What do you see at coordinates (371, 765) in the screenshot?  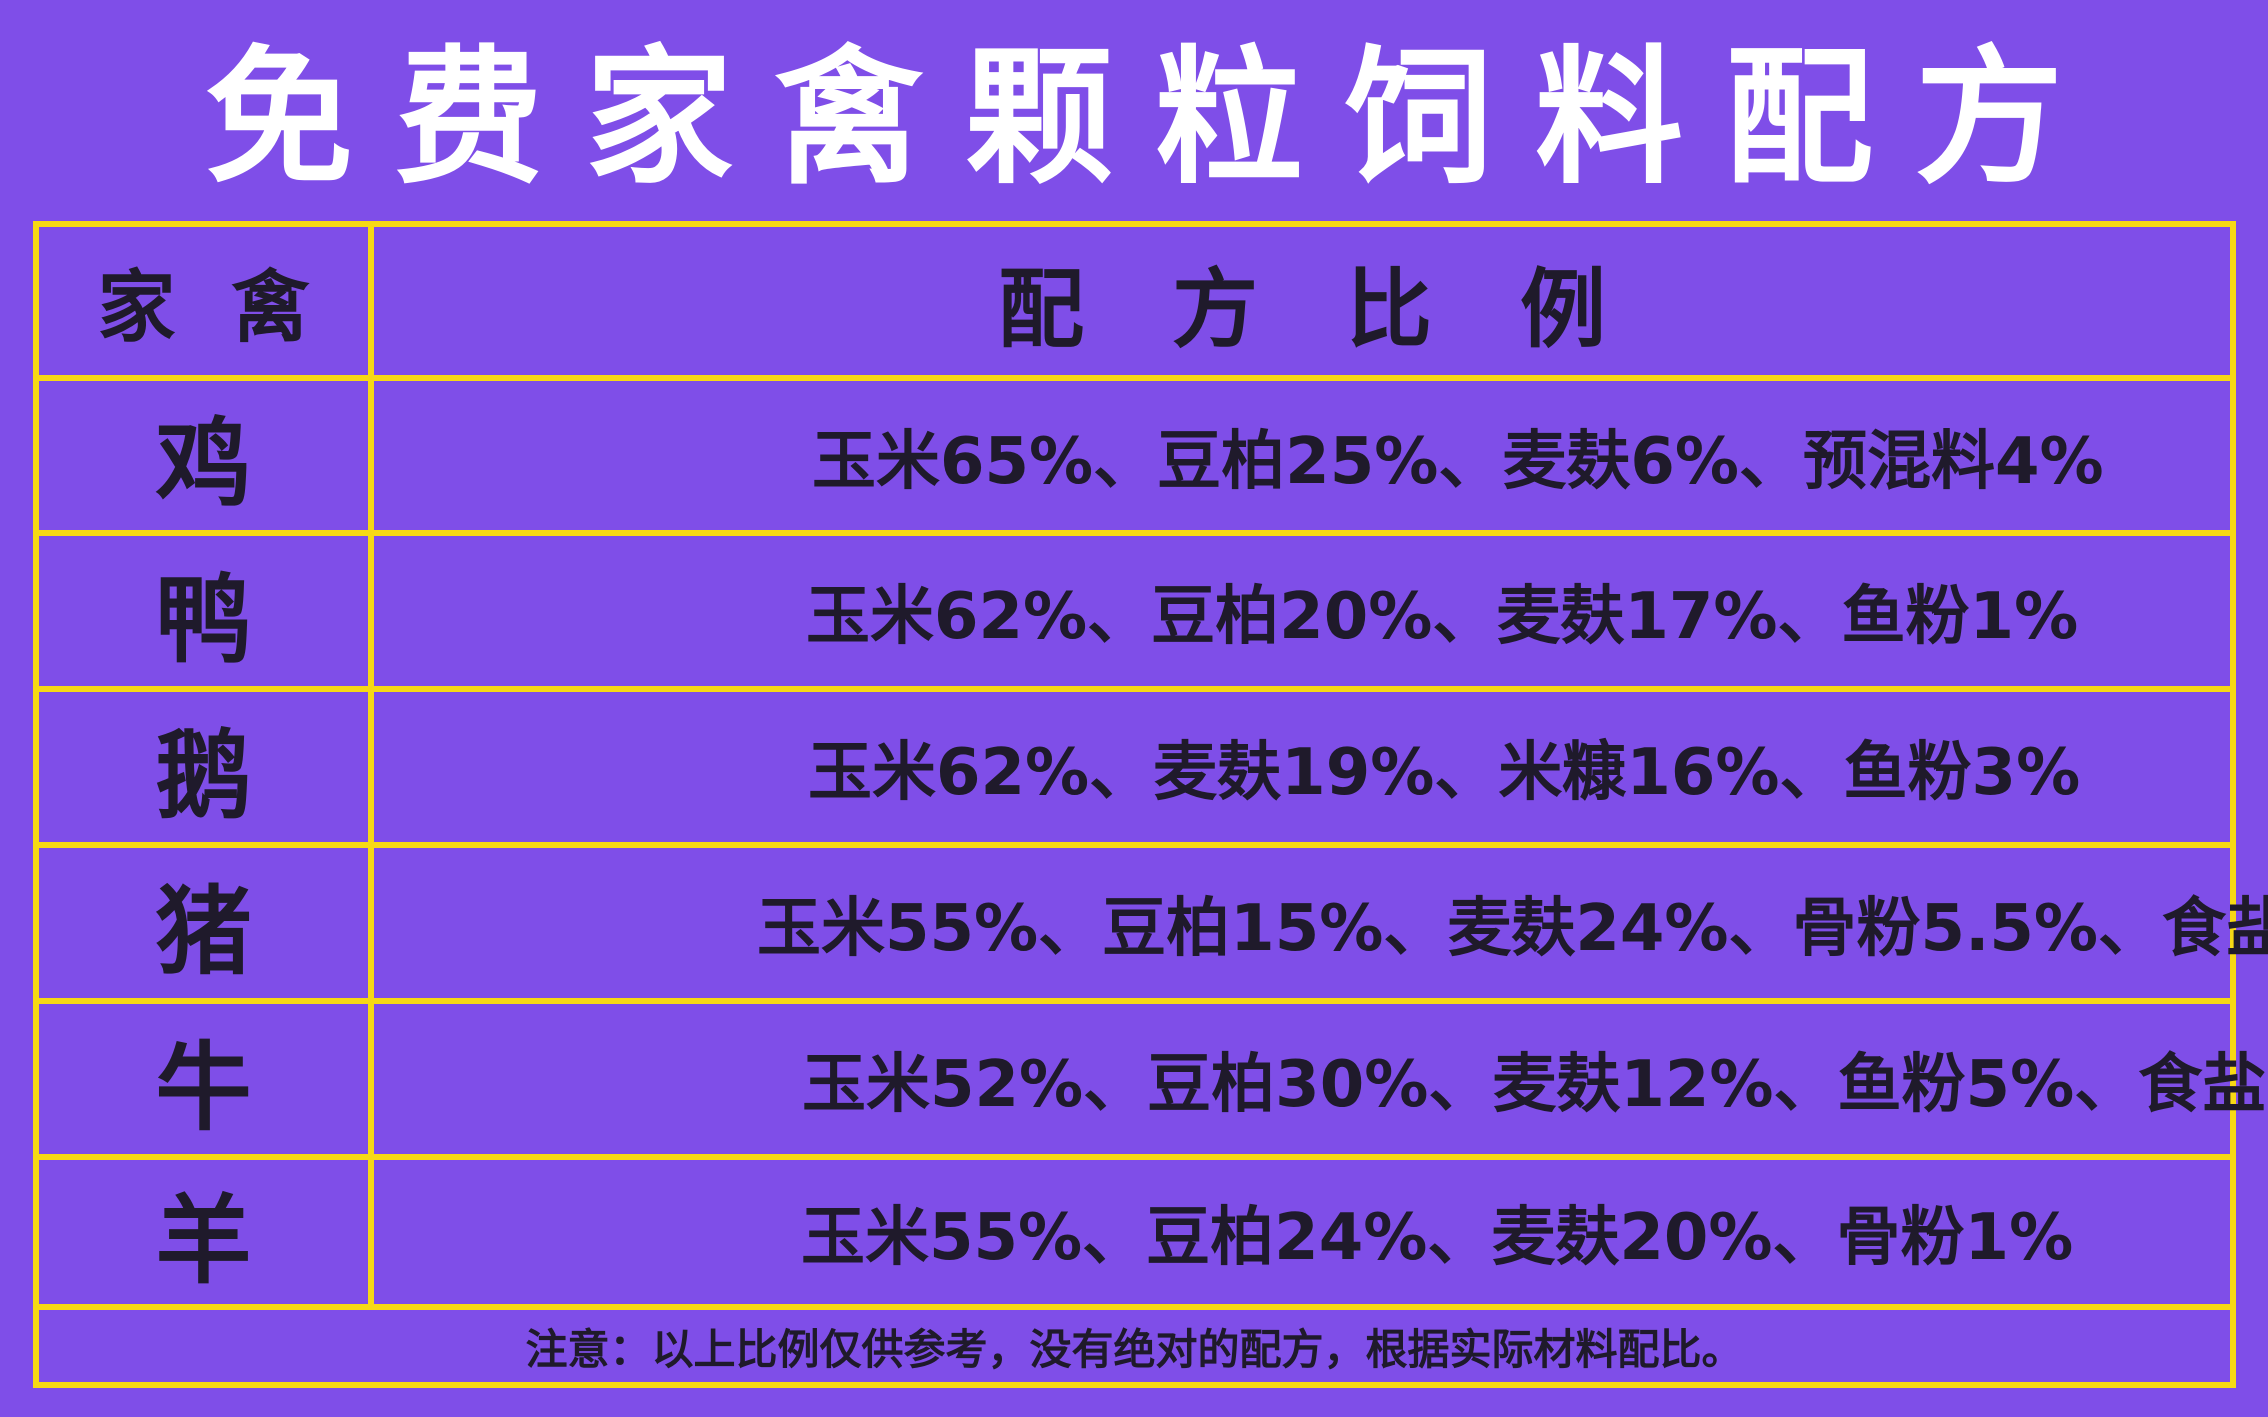 I see `column-divider` at bounding box center [371, 765].